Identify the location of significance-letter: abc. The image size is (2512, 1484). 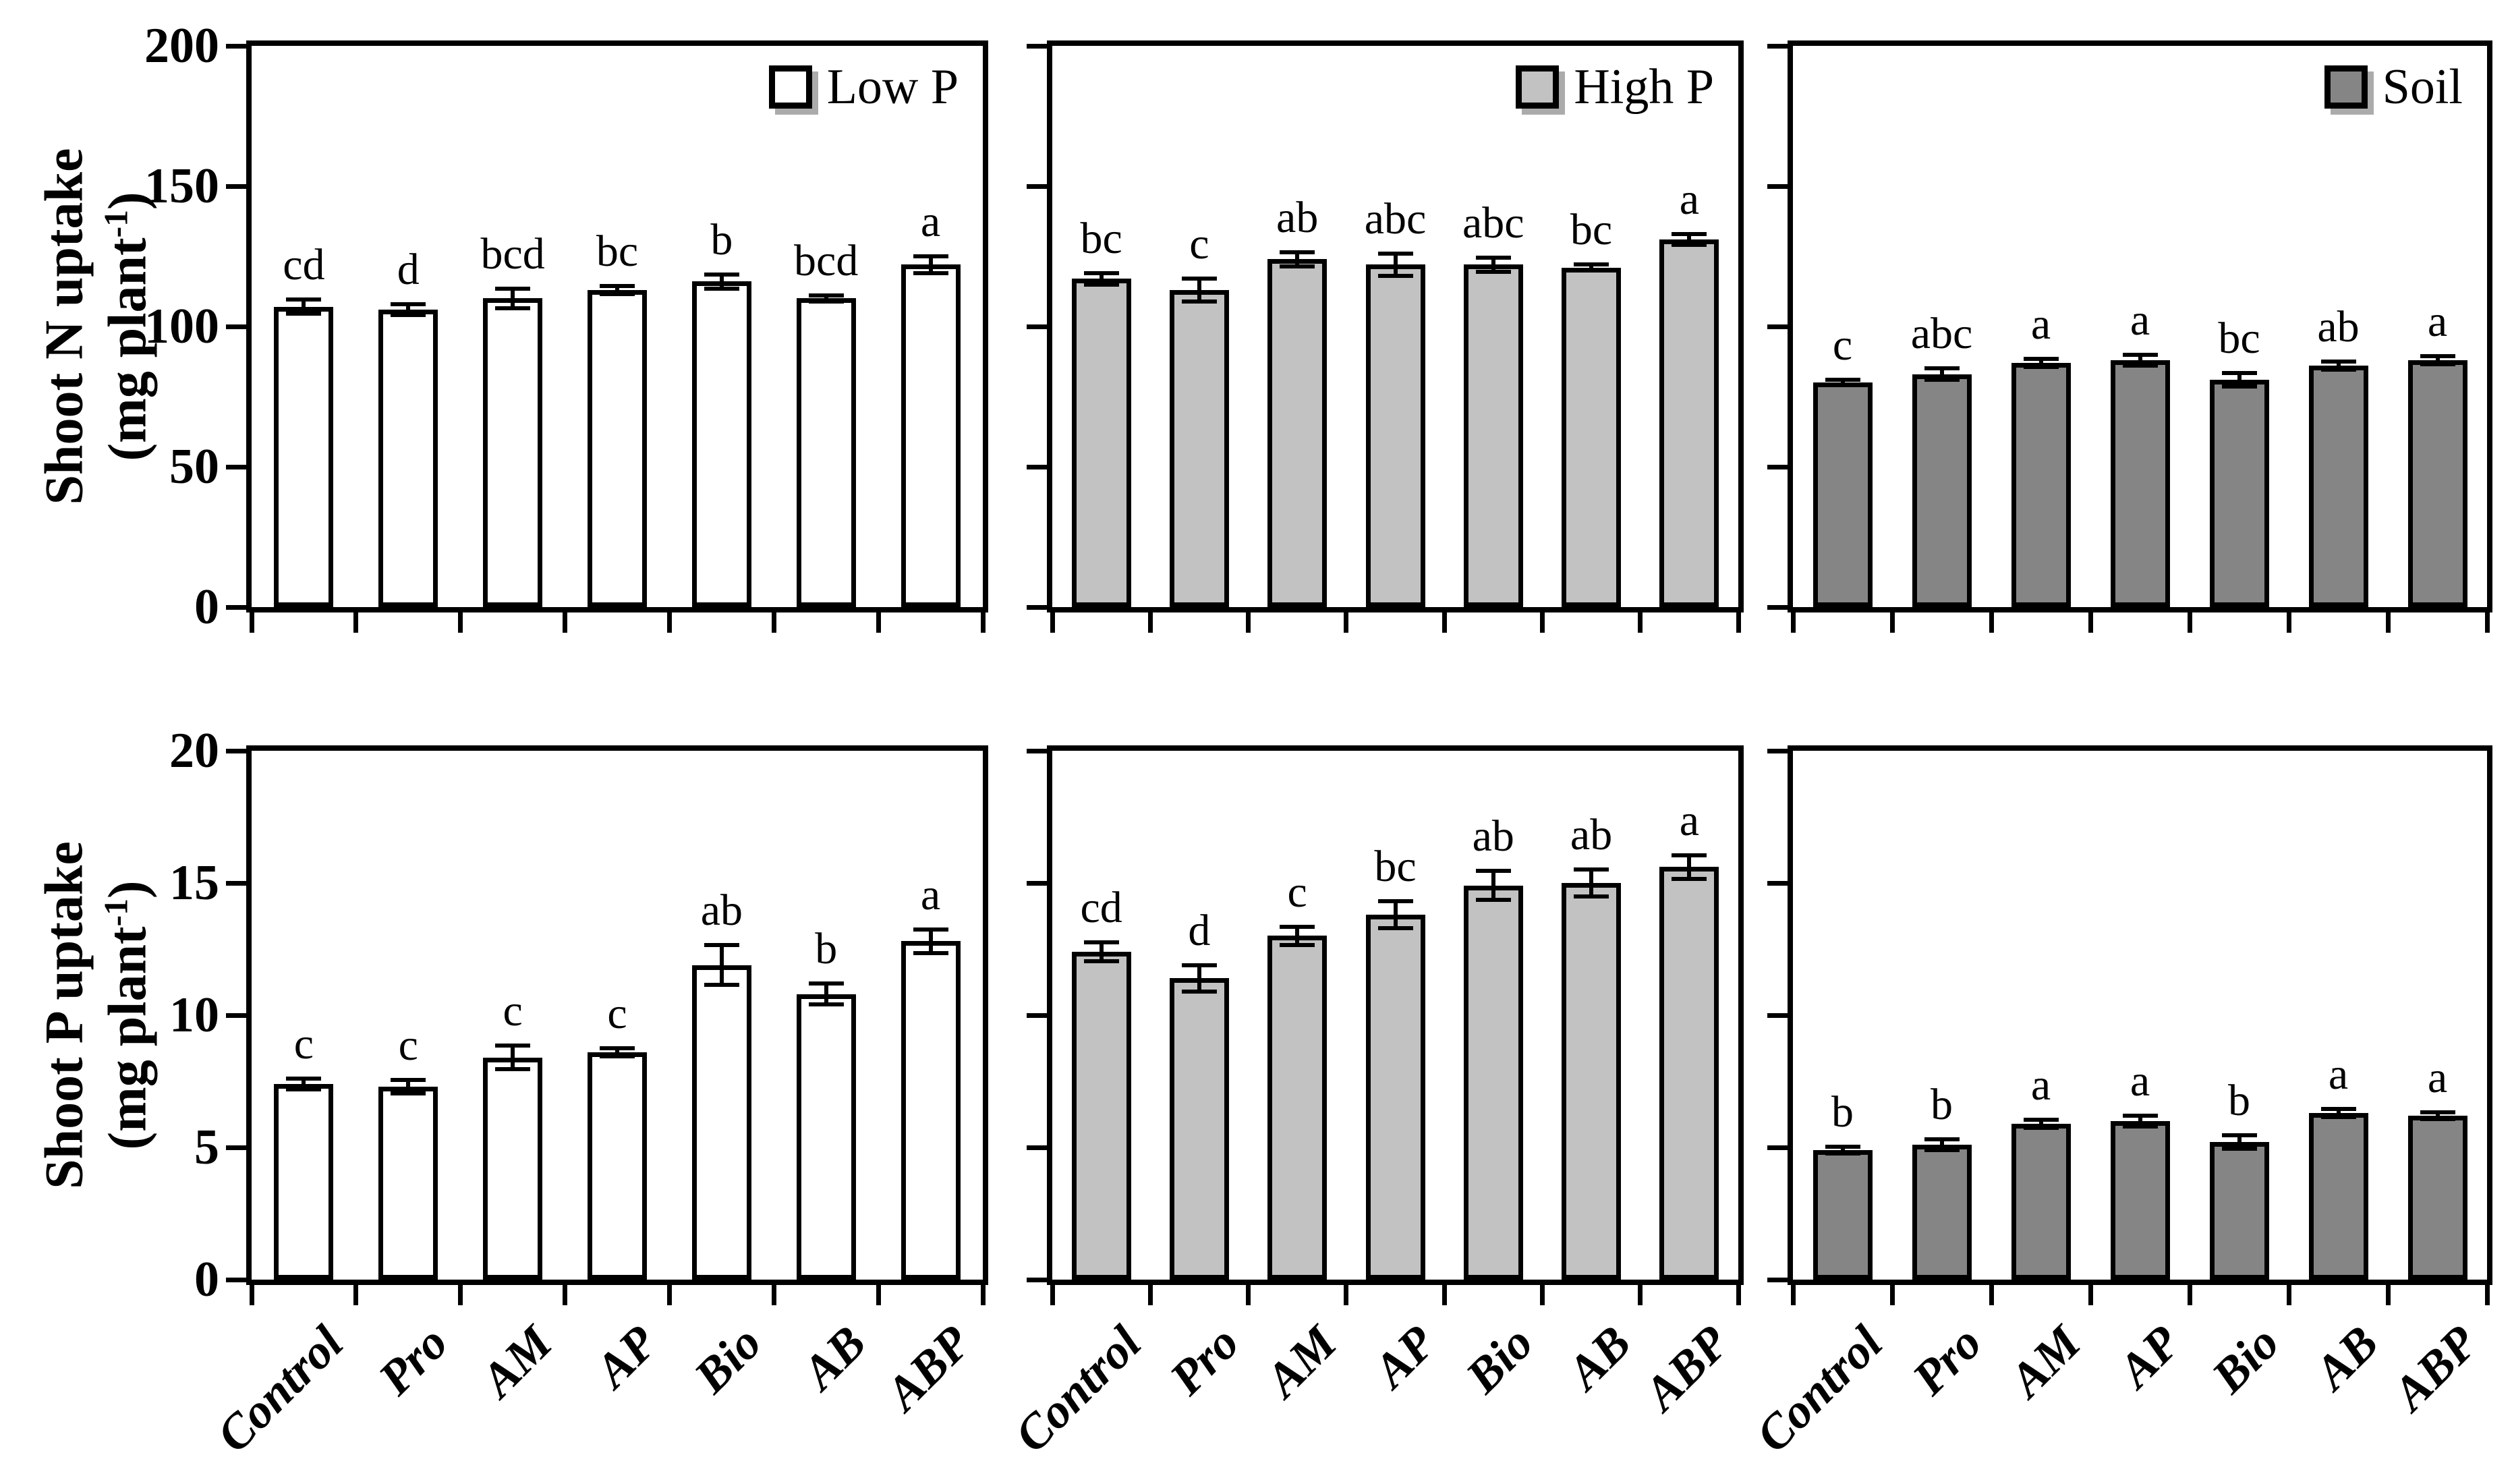
(1493, 223).